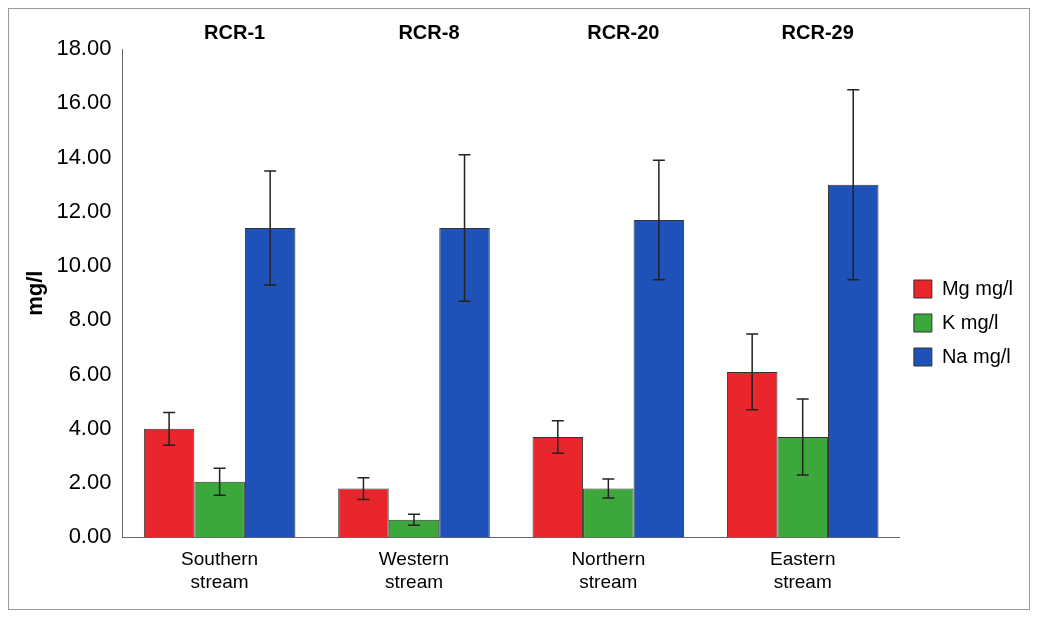 Image resolution: width=1042 pixels, height=620 pixels. Describe the element at coordinates (429, 31) in the screenshot. I see `text: RCR-8` at that location.